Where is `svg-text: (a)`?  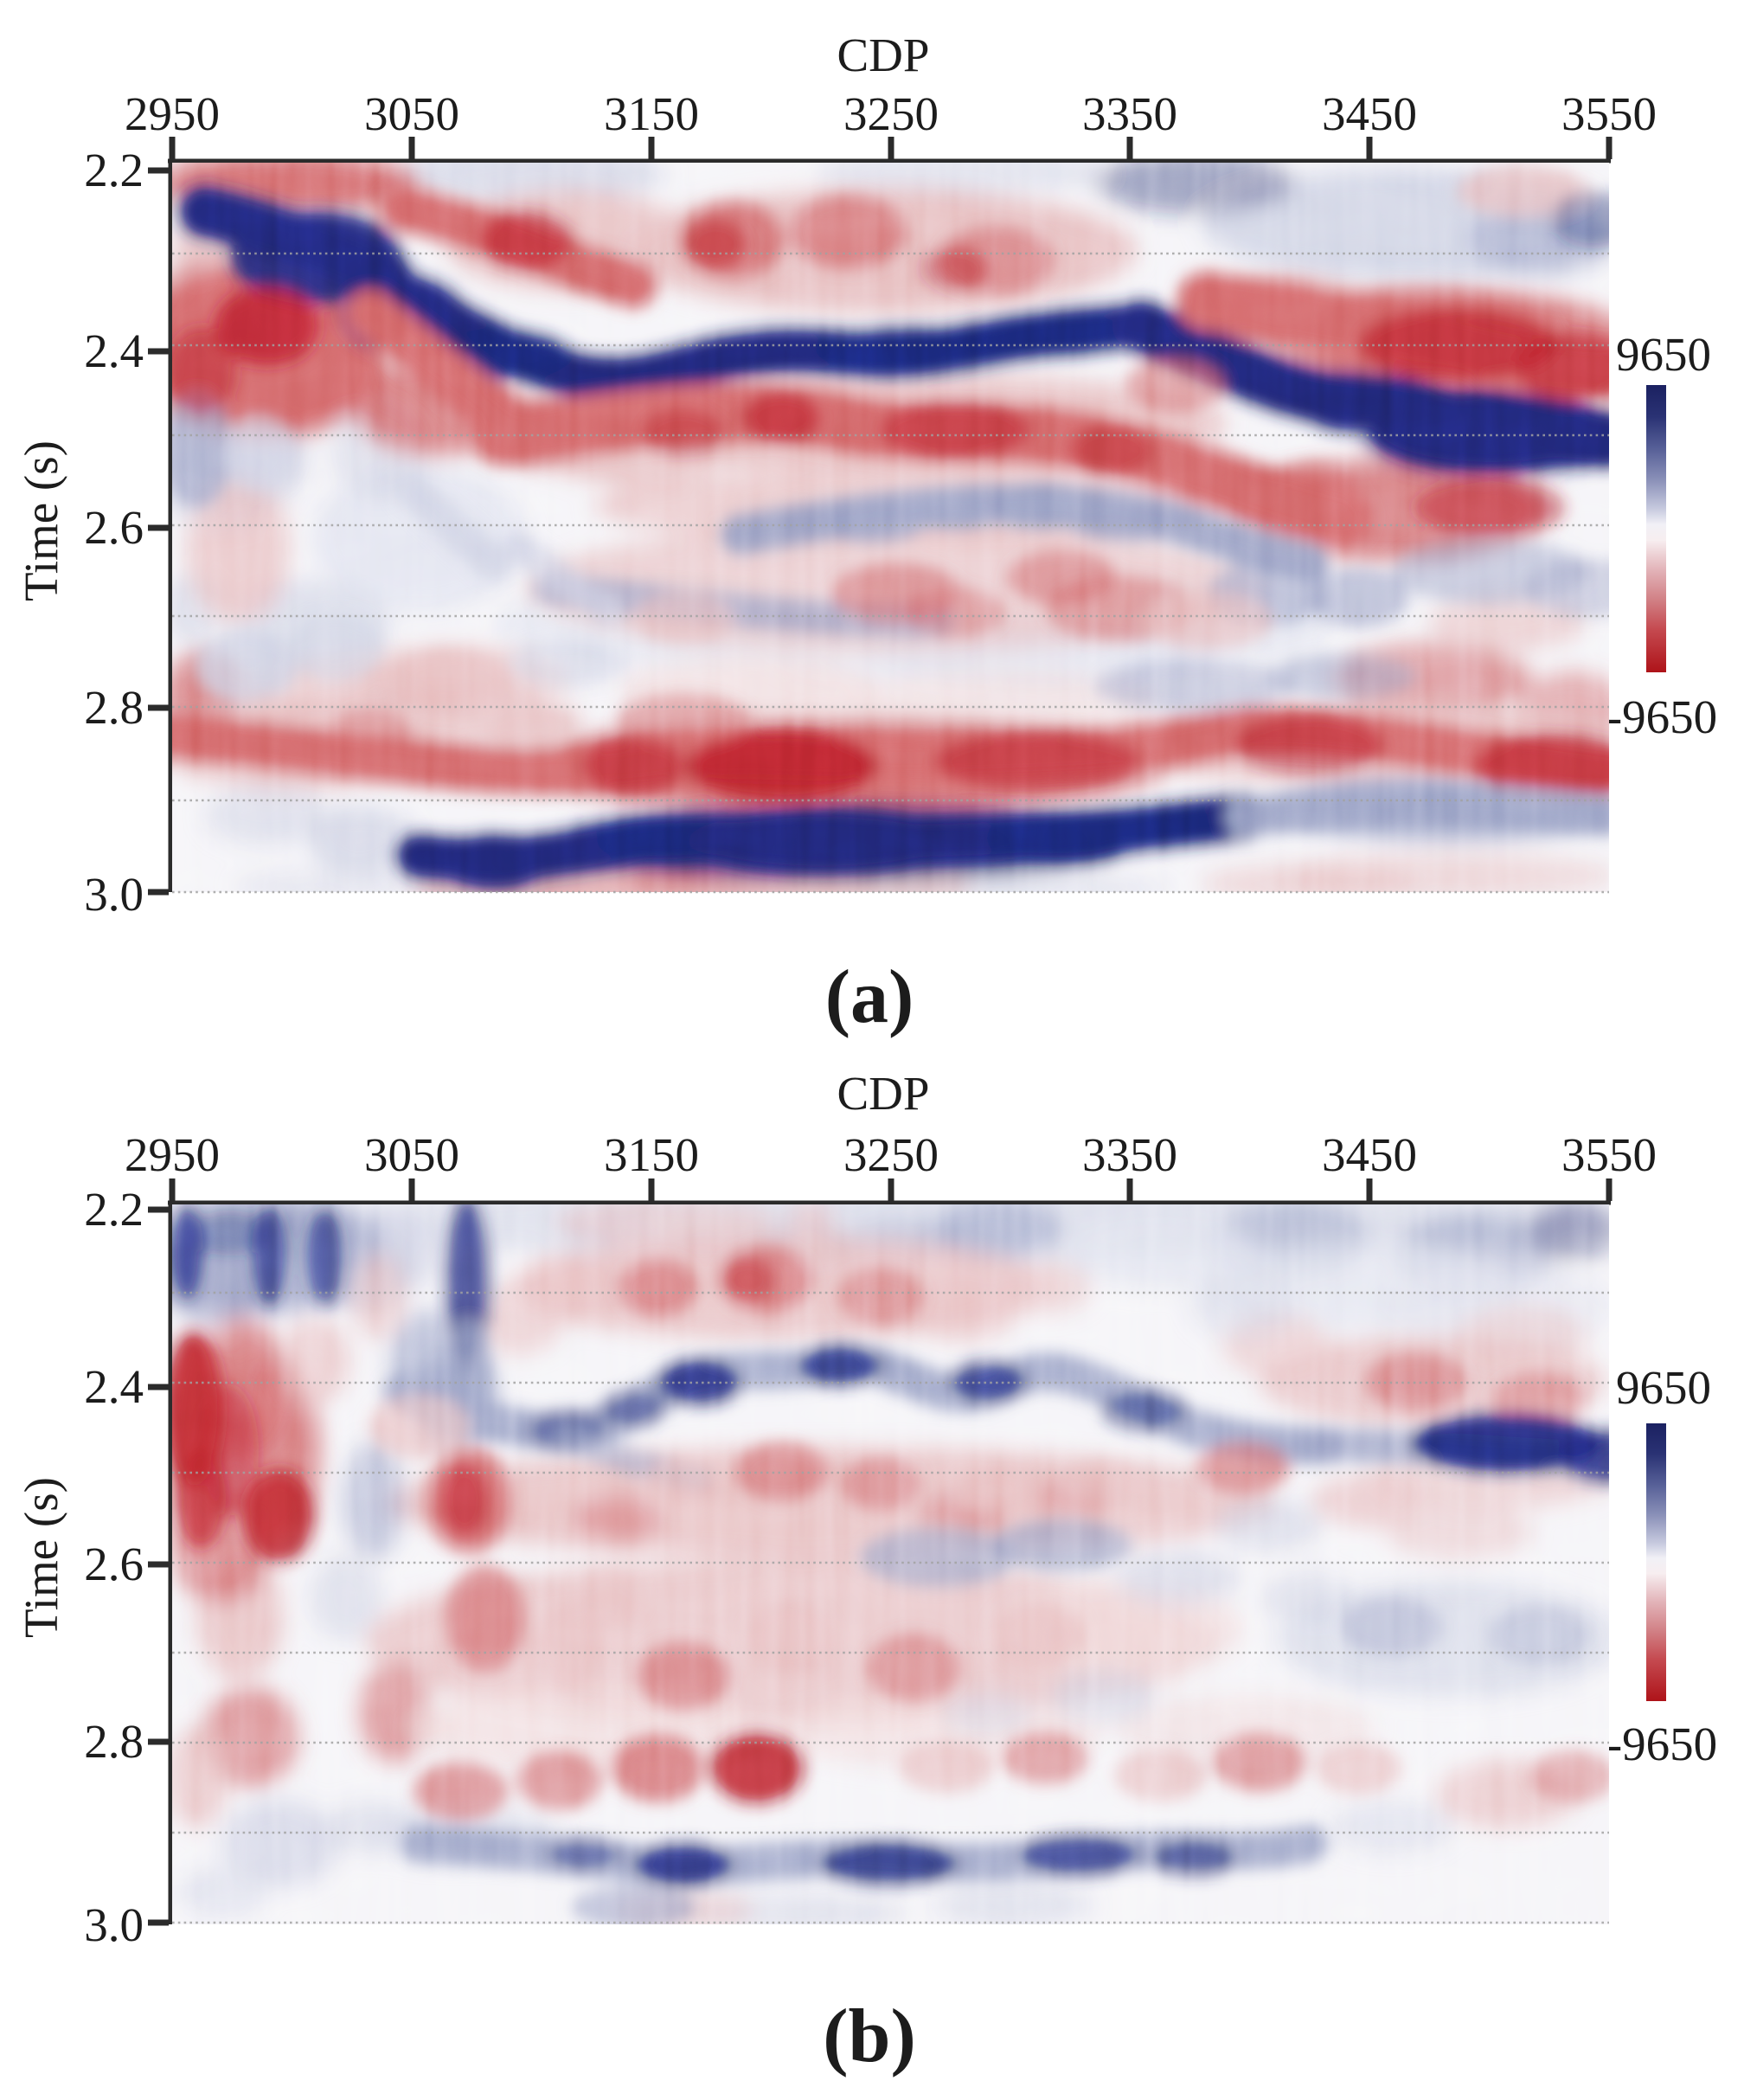 svg-text: (a) is located at coordinates (869, 997).